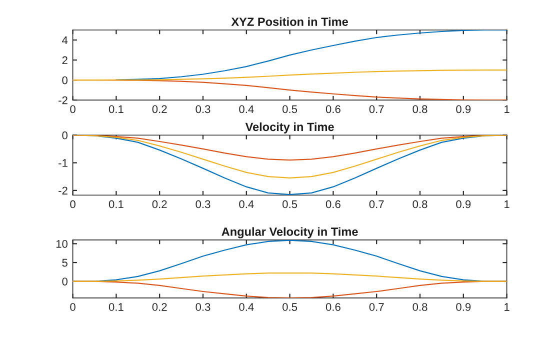 This screenshot has width=560, height=337. I want to click on chart-title: Angular Velocity in Time, so click(290, 232).